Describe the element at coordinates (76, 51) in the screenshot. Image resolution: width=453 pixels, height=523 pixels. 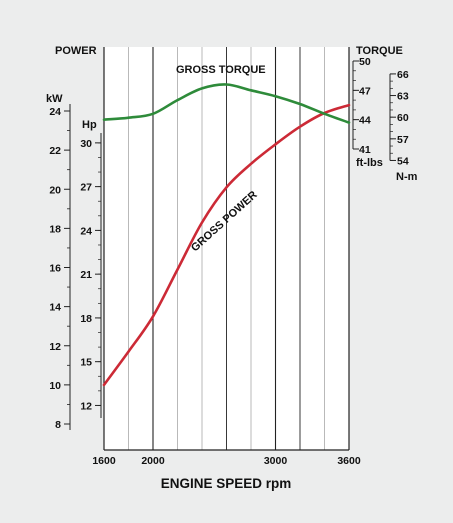
I see `power-axis-label: POWER` at that location.